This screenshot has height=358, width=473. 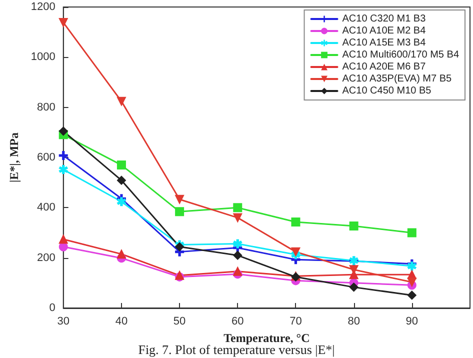 I want to click on y-axis-title: |E*|, MPa, so click(x=14, y=157).